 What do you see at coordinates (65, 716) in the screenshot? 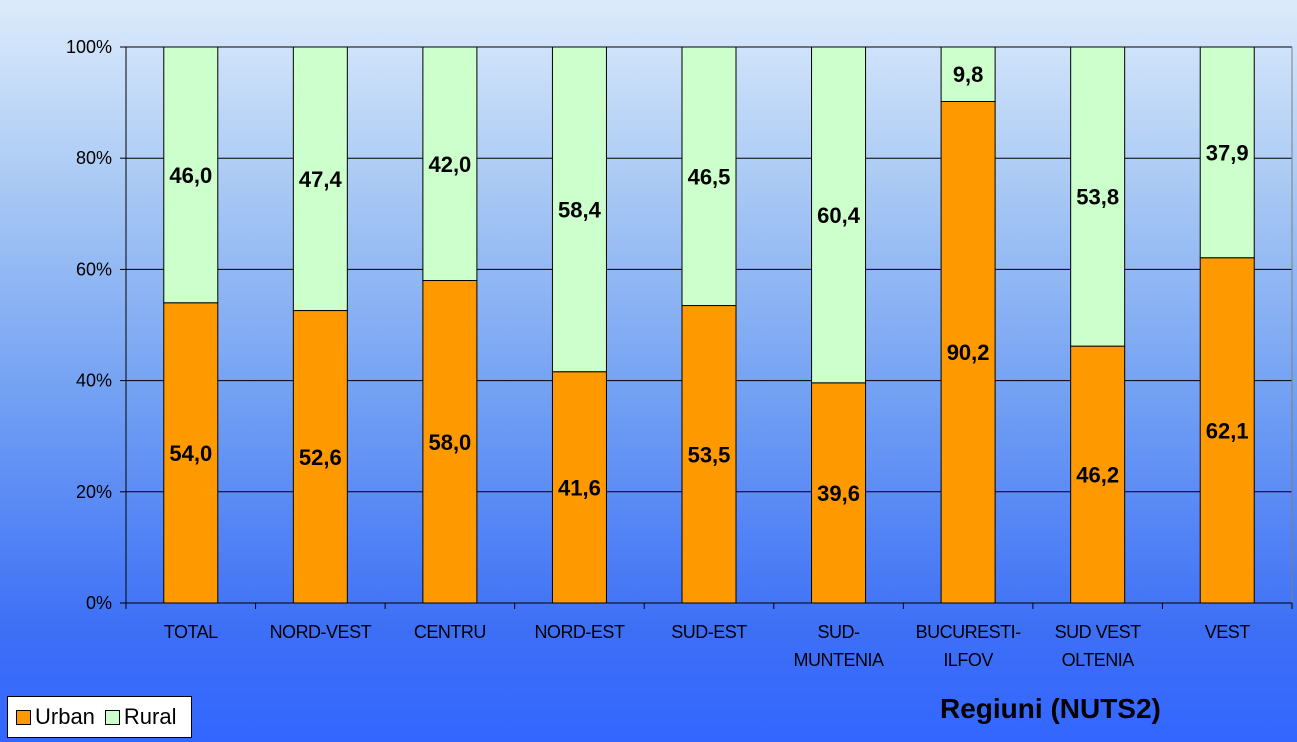
I see `legend-label-urban: Urban` at bounding box center [65, 716].